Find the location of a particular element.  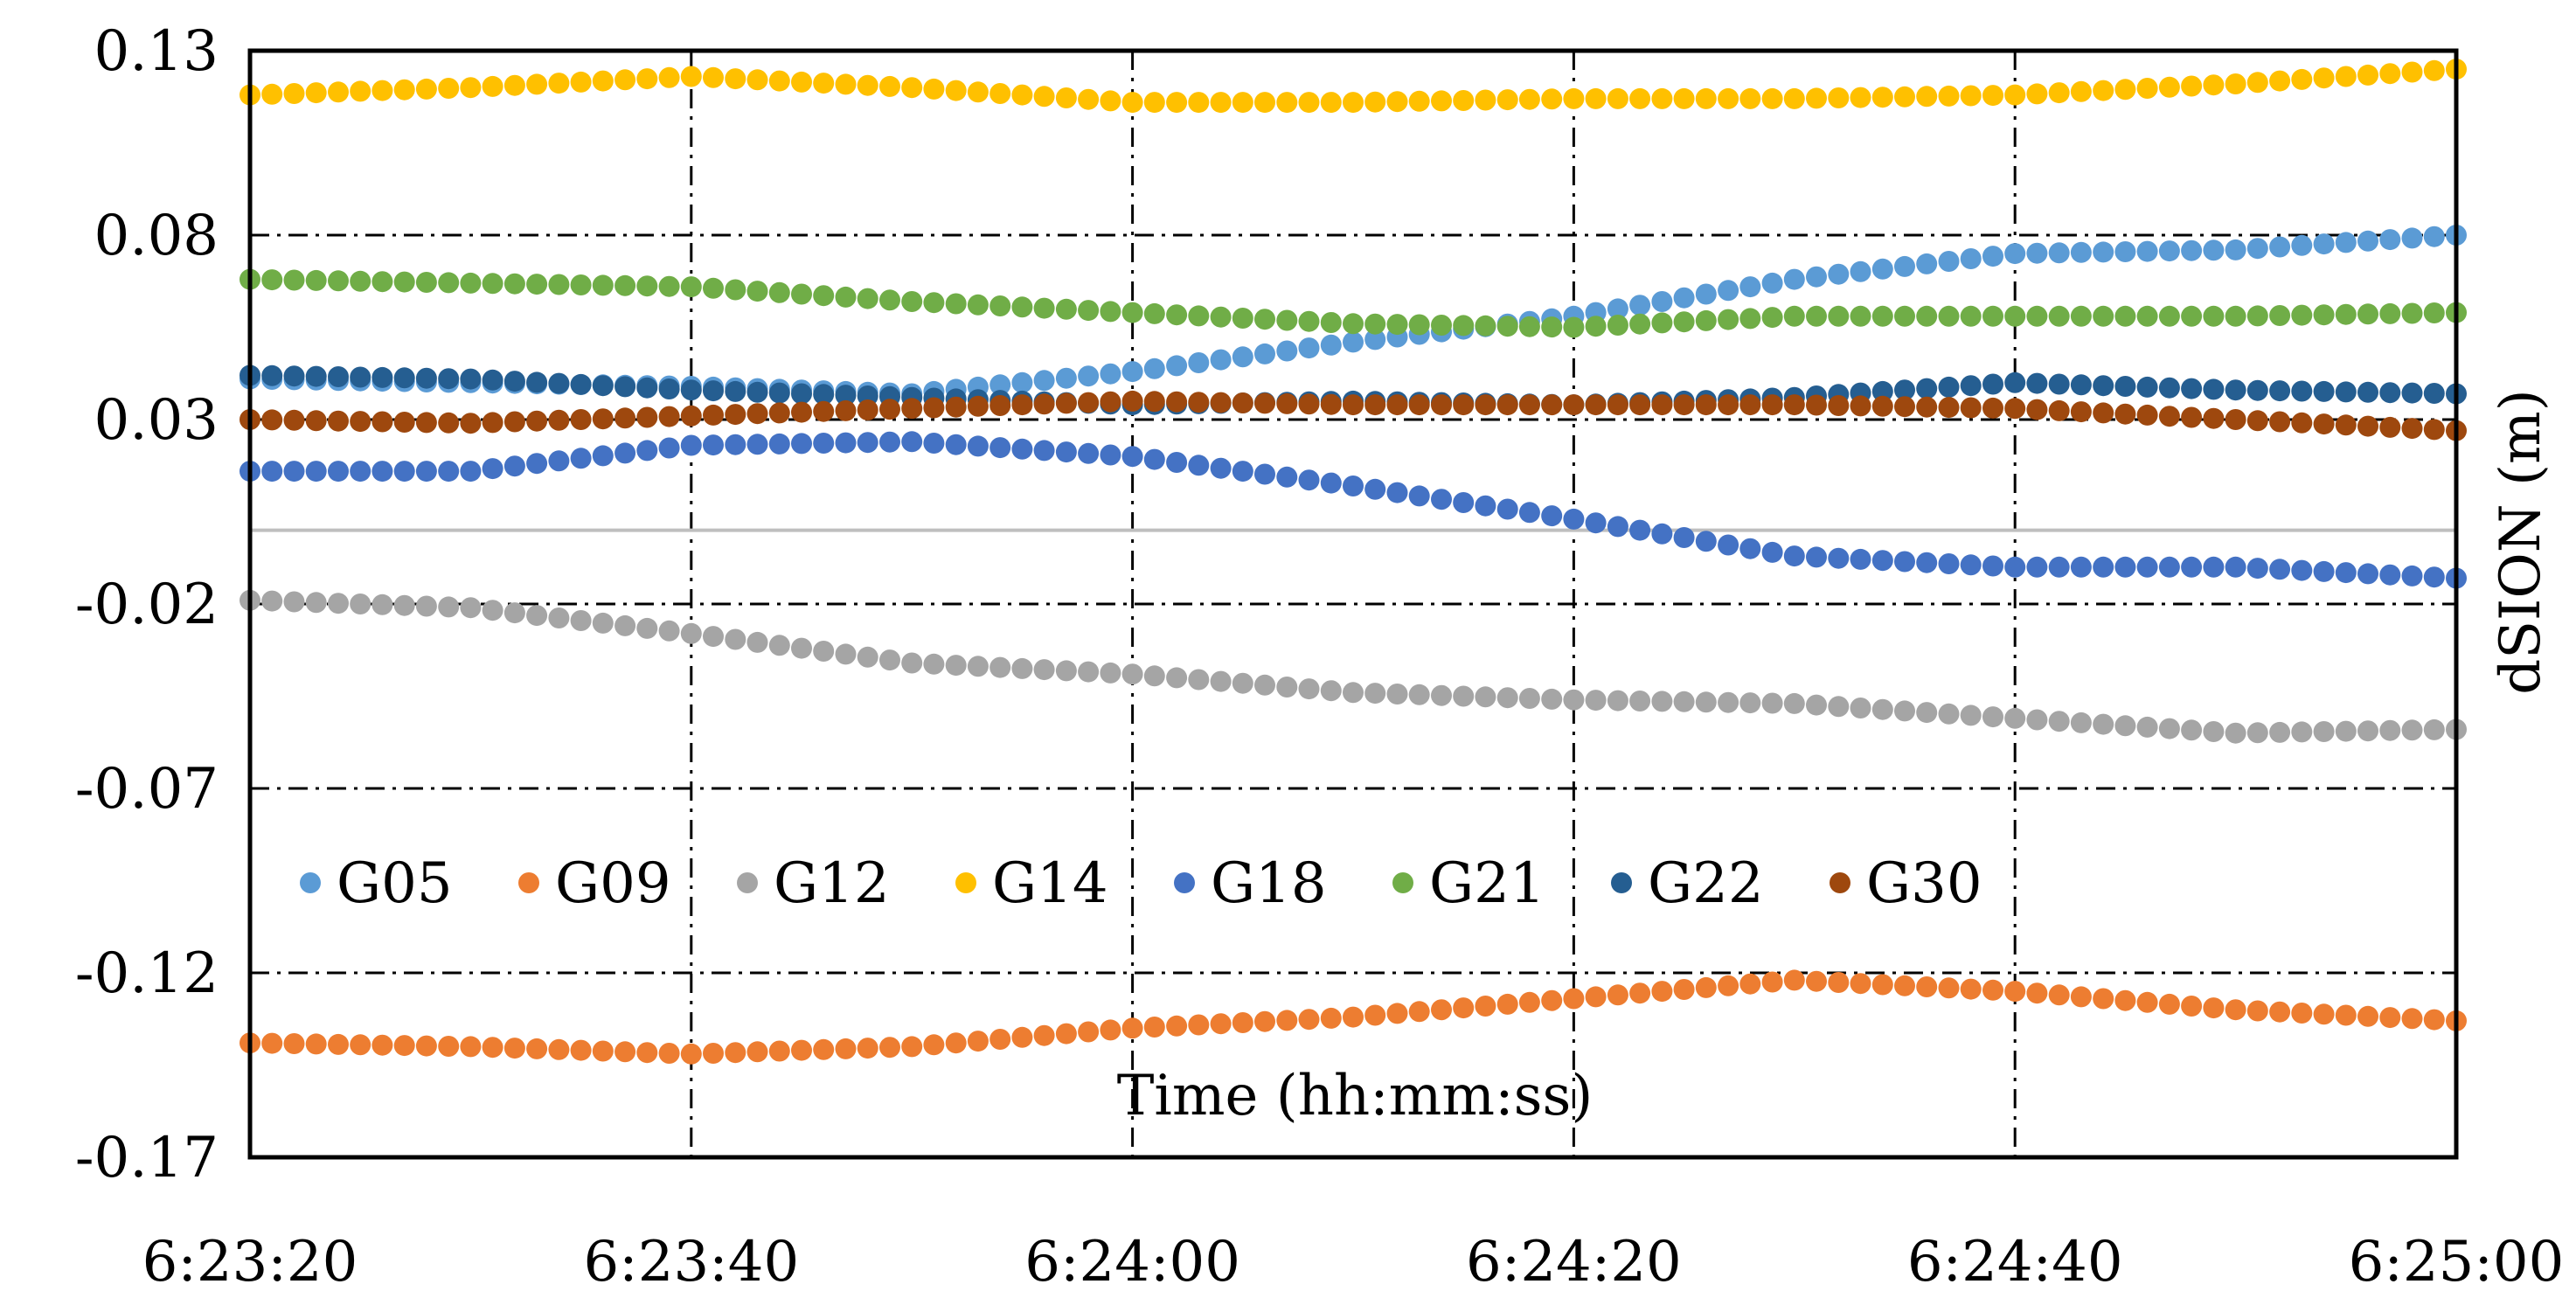

legend-marker-g21 is located at coordinates (1402, 883).